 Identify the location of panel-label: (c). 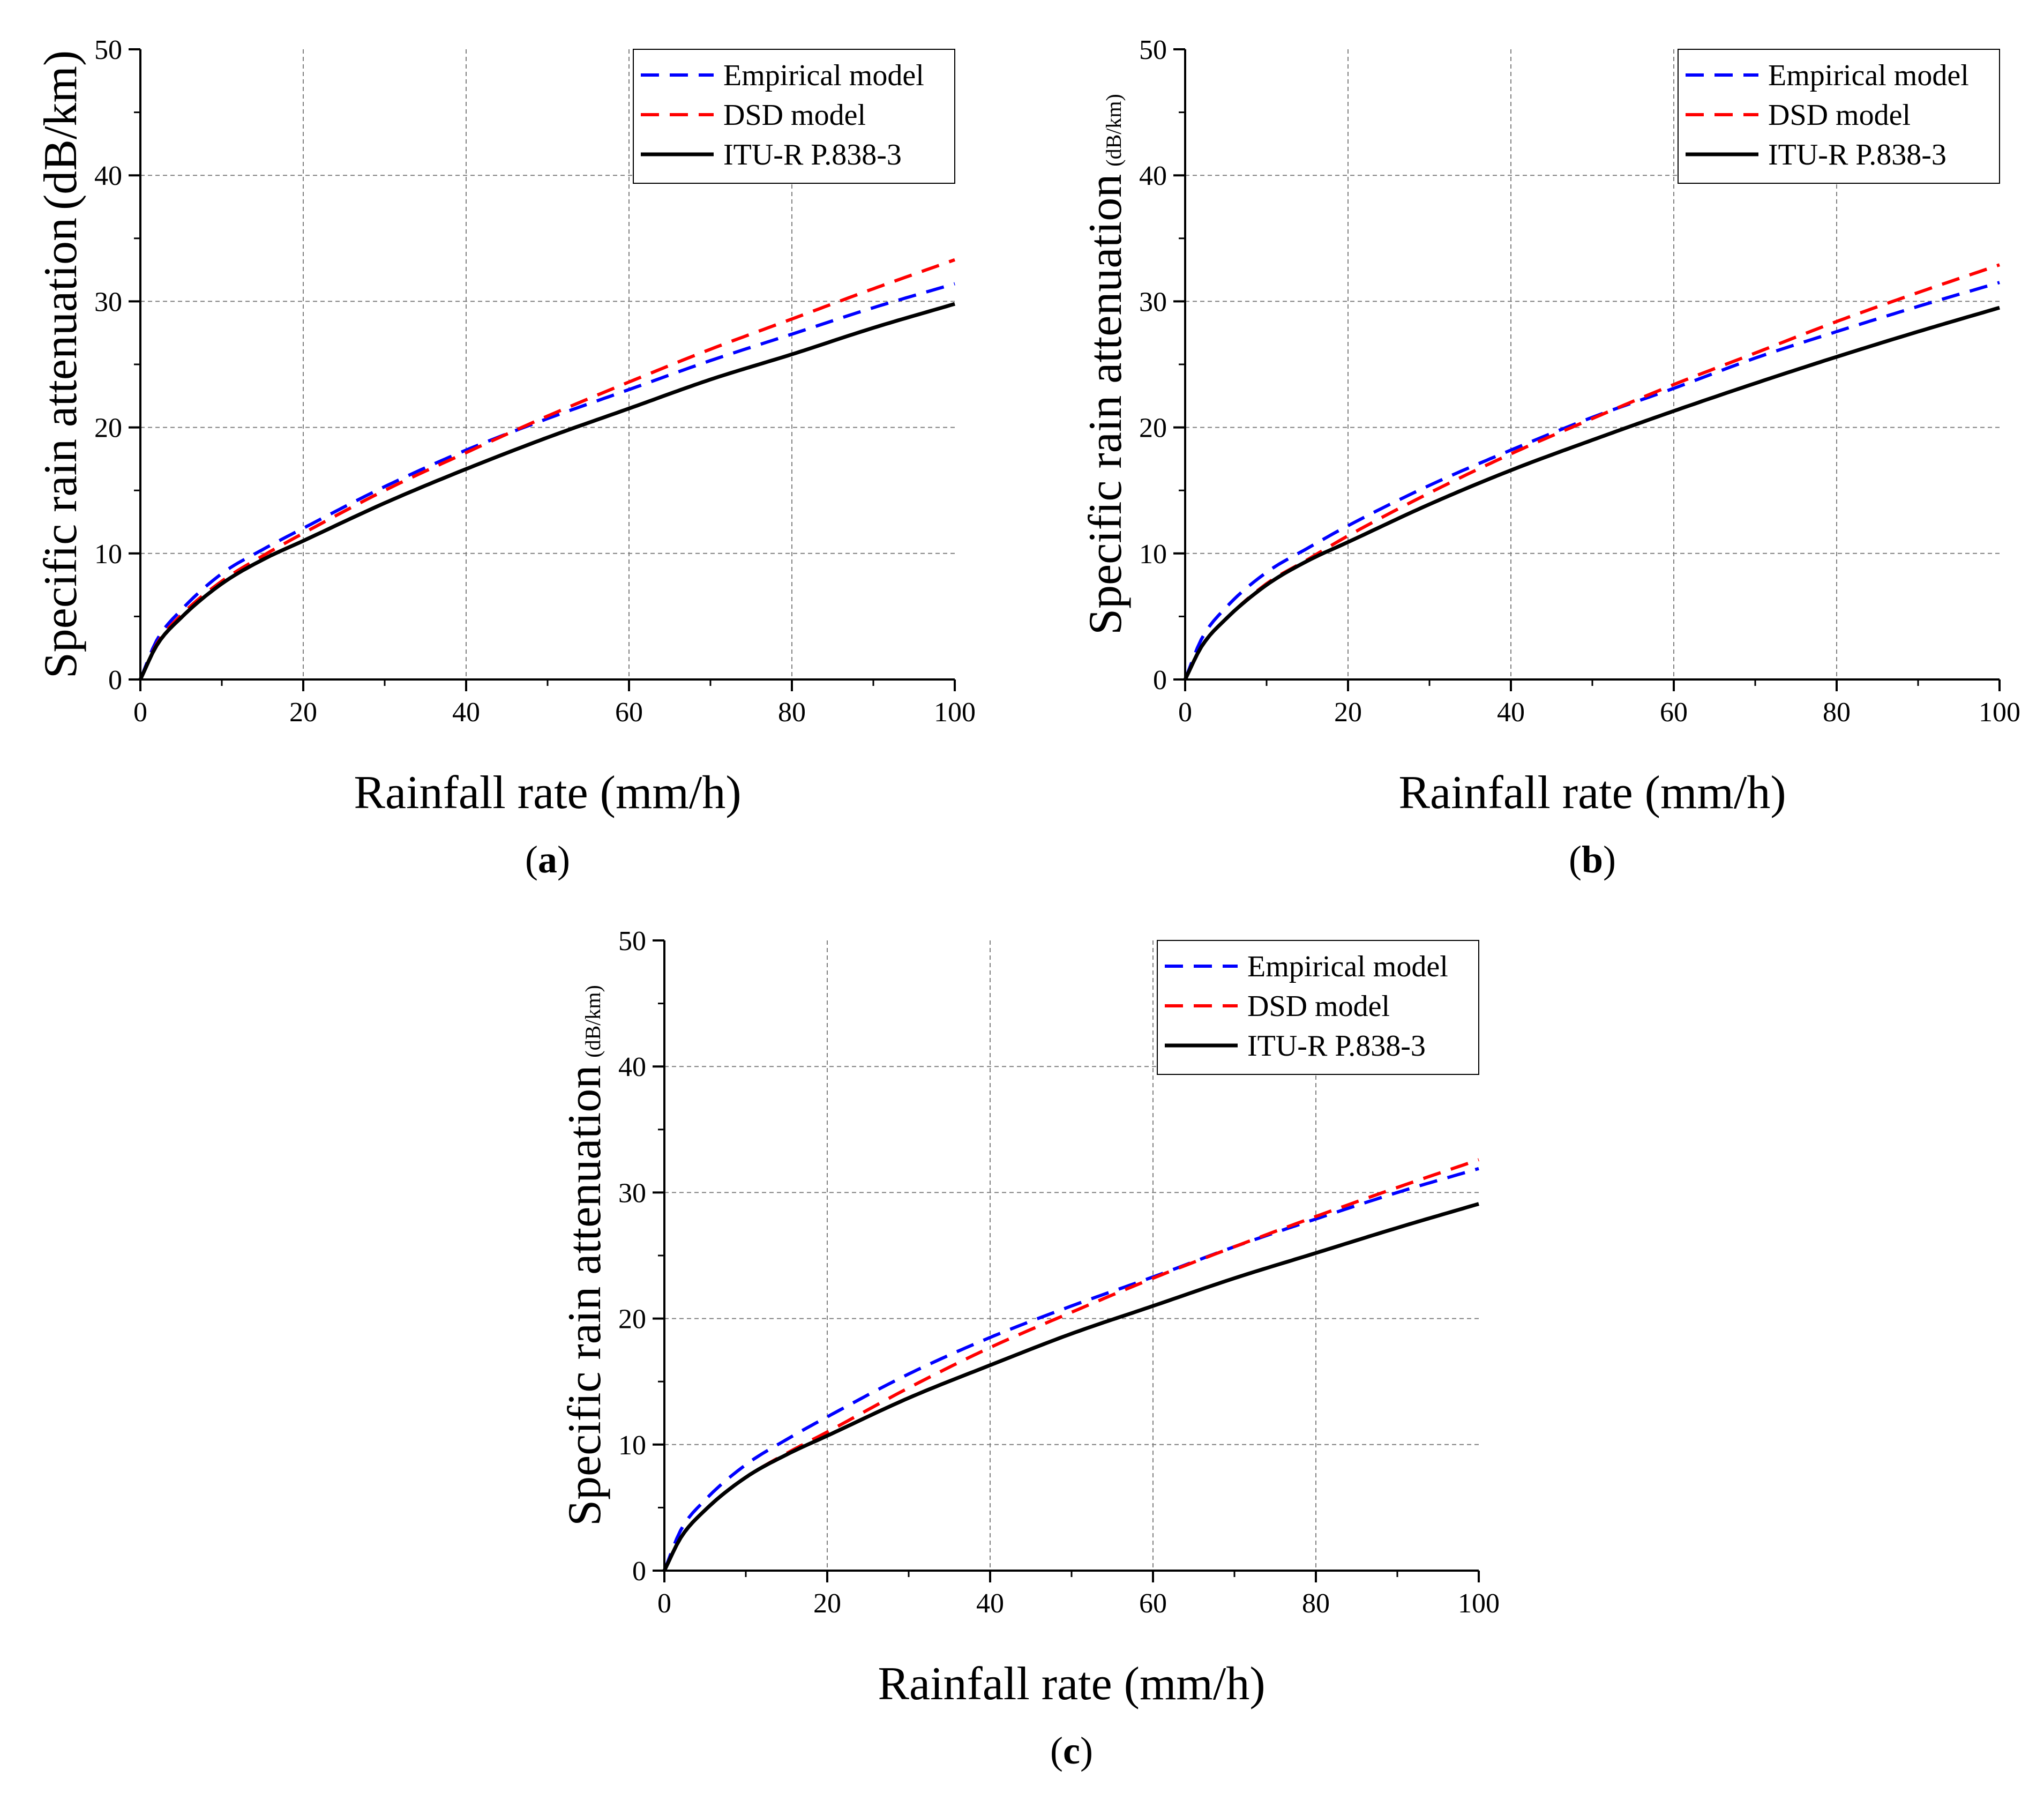
(1071, 1751).